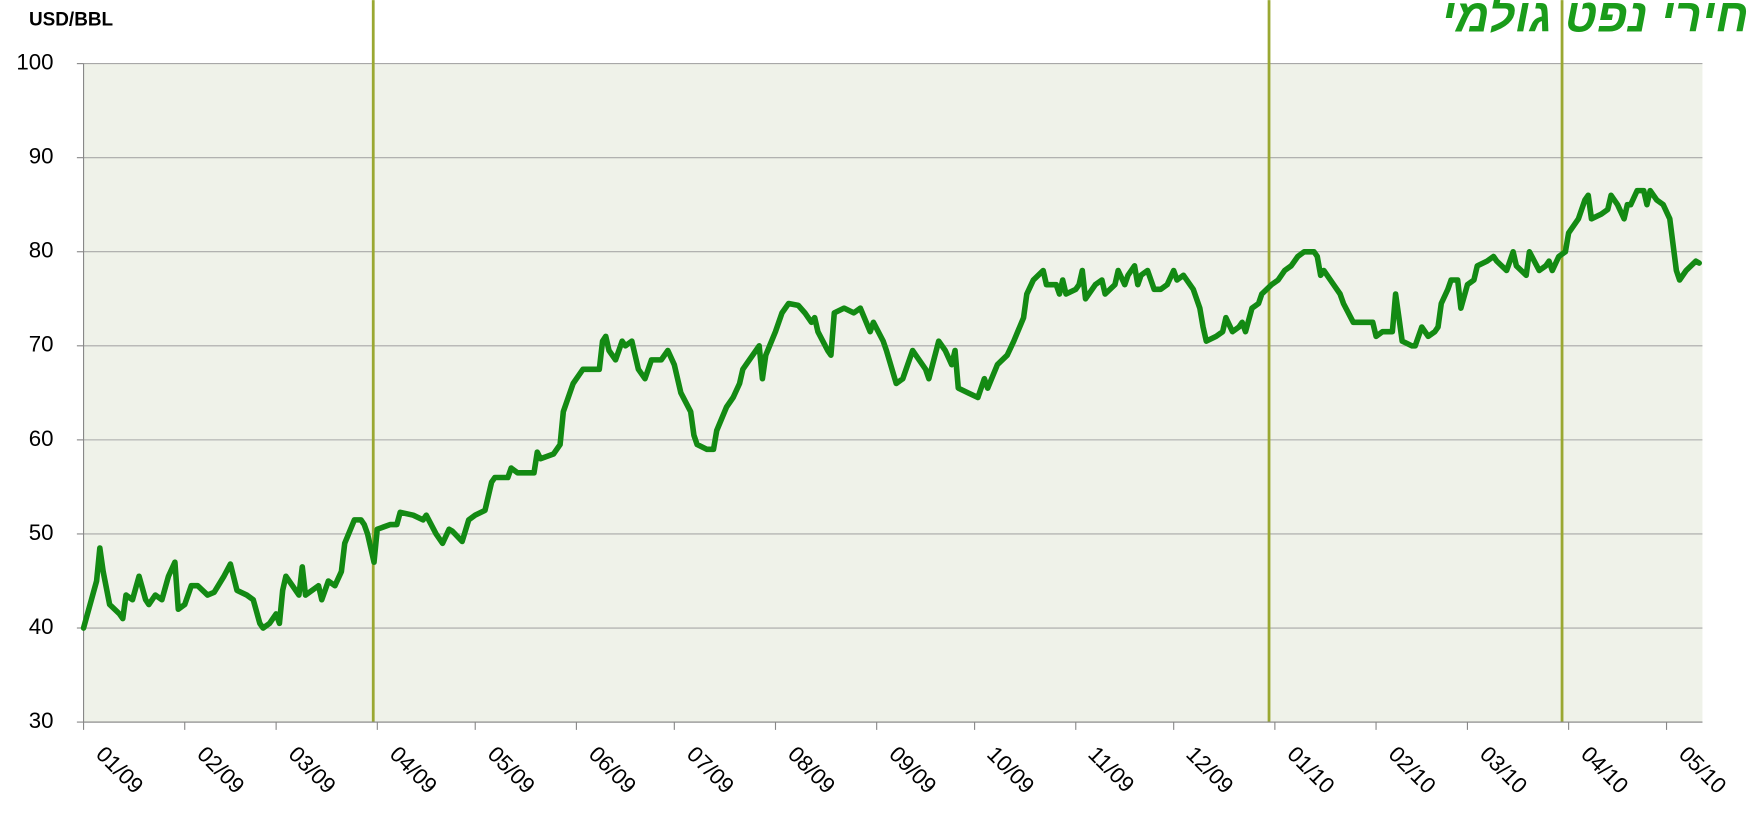 The width and height of the screenshot is (1747, 818). What do you see at coordinates (1594, 20) in the screenshot?
I see `chart-title: מחירי נפט גולמי` at bounding box center [1594, 20].